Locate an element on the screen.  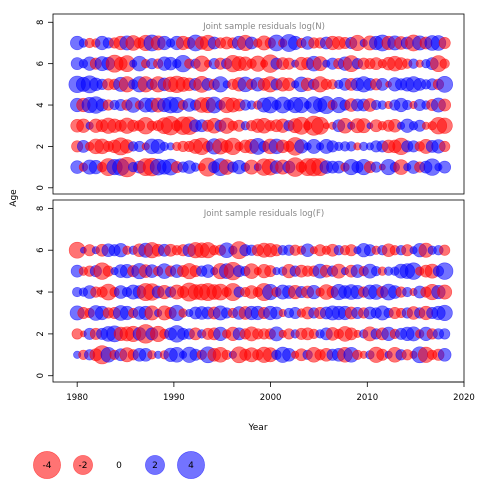
legend-label: 0 is located at coordinates (119, 466).